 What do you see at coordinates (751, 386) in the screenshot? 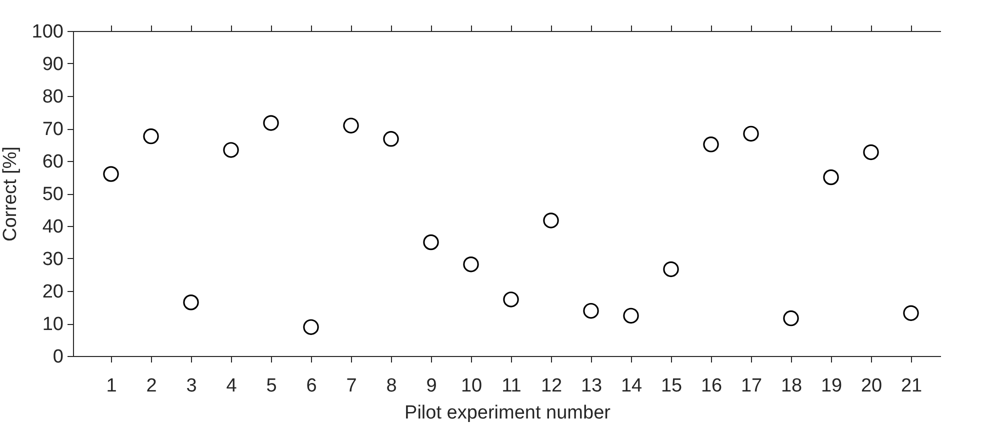
I see `x-tick-label: 17` at bounding box center [751, 386].